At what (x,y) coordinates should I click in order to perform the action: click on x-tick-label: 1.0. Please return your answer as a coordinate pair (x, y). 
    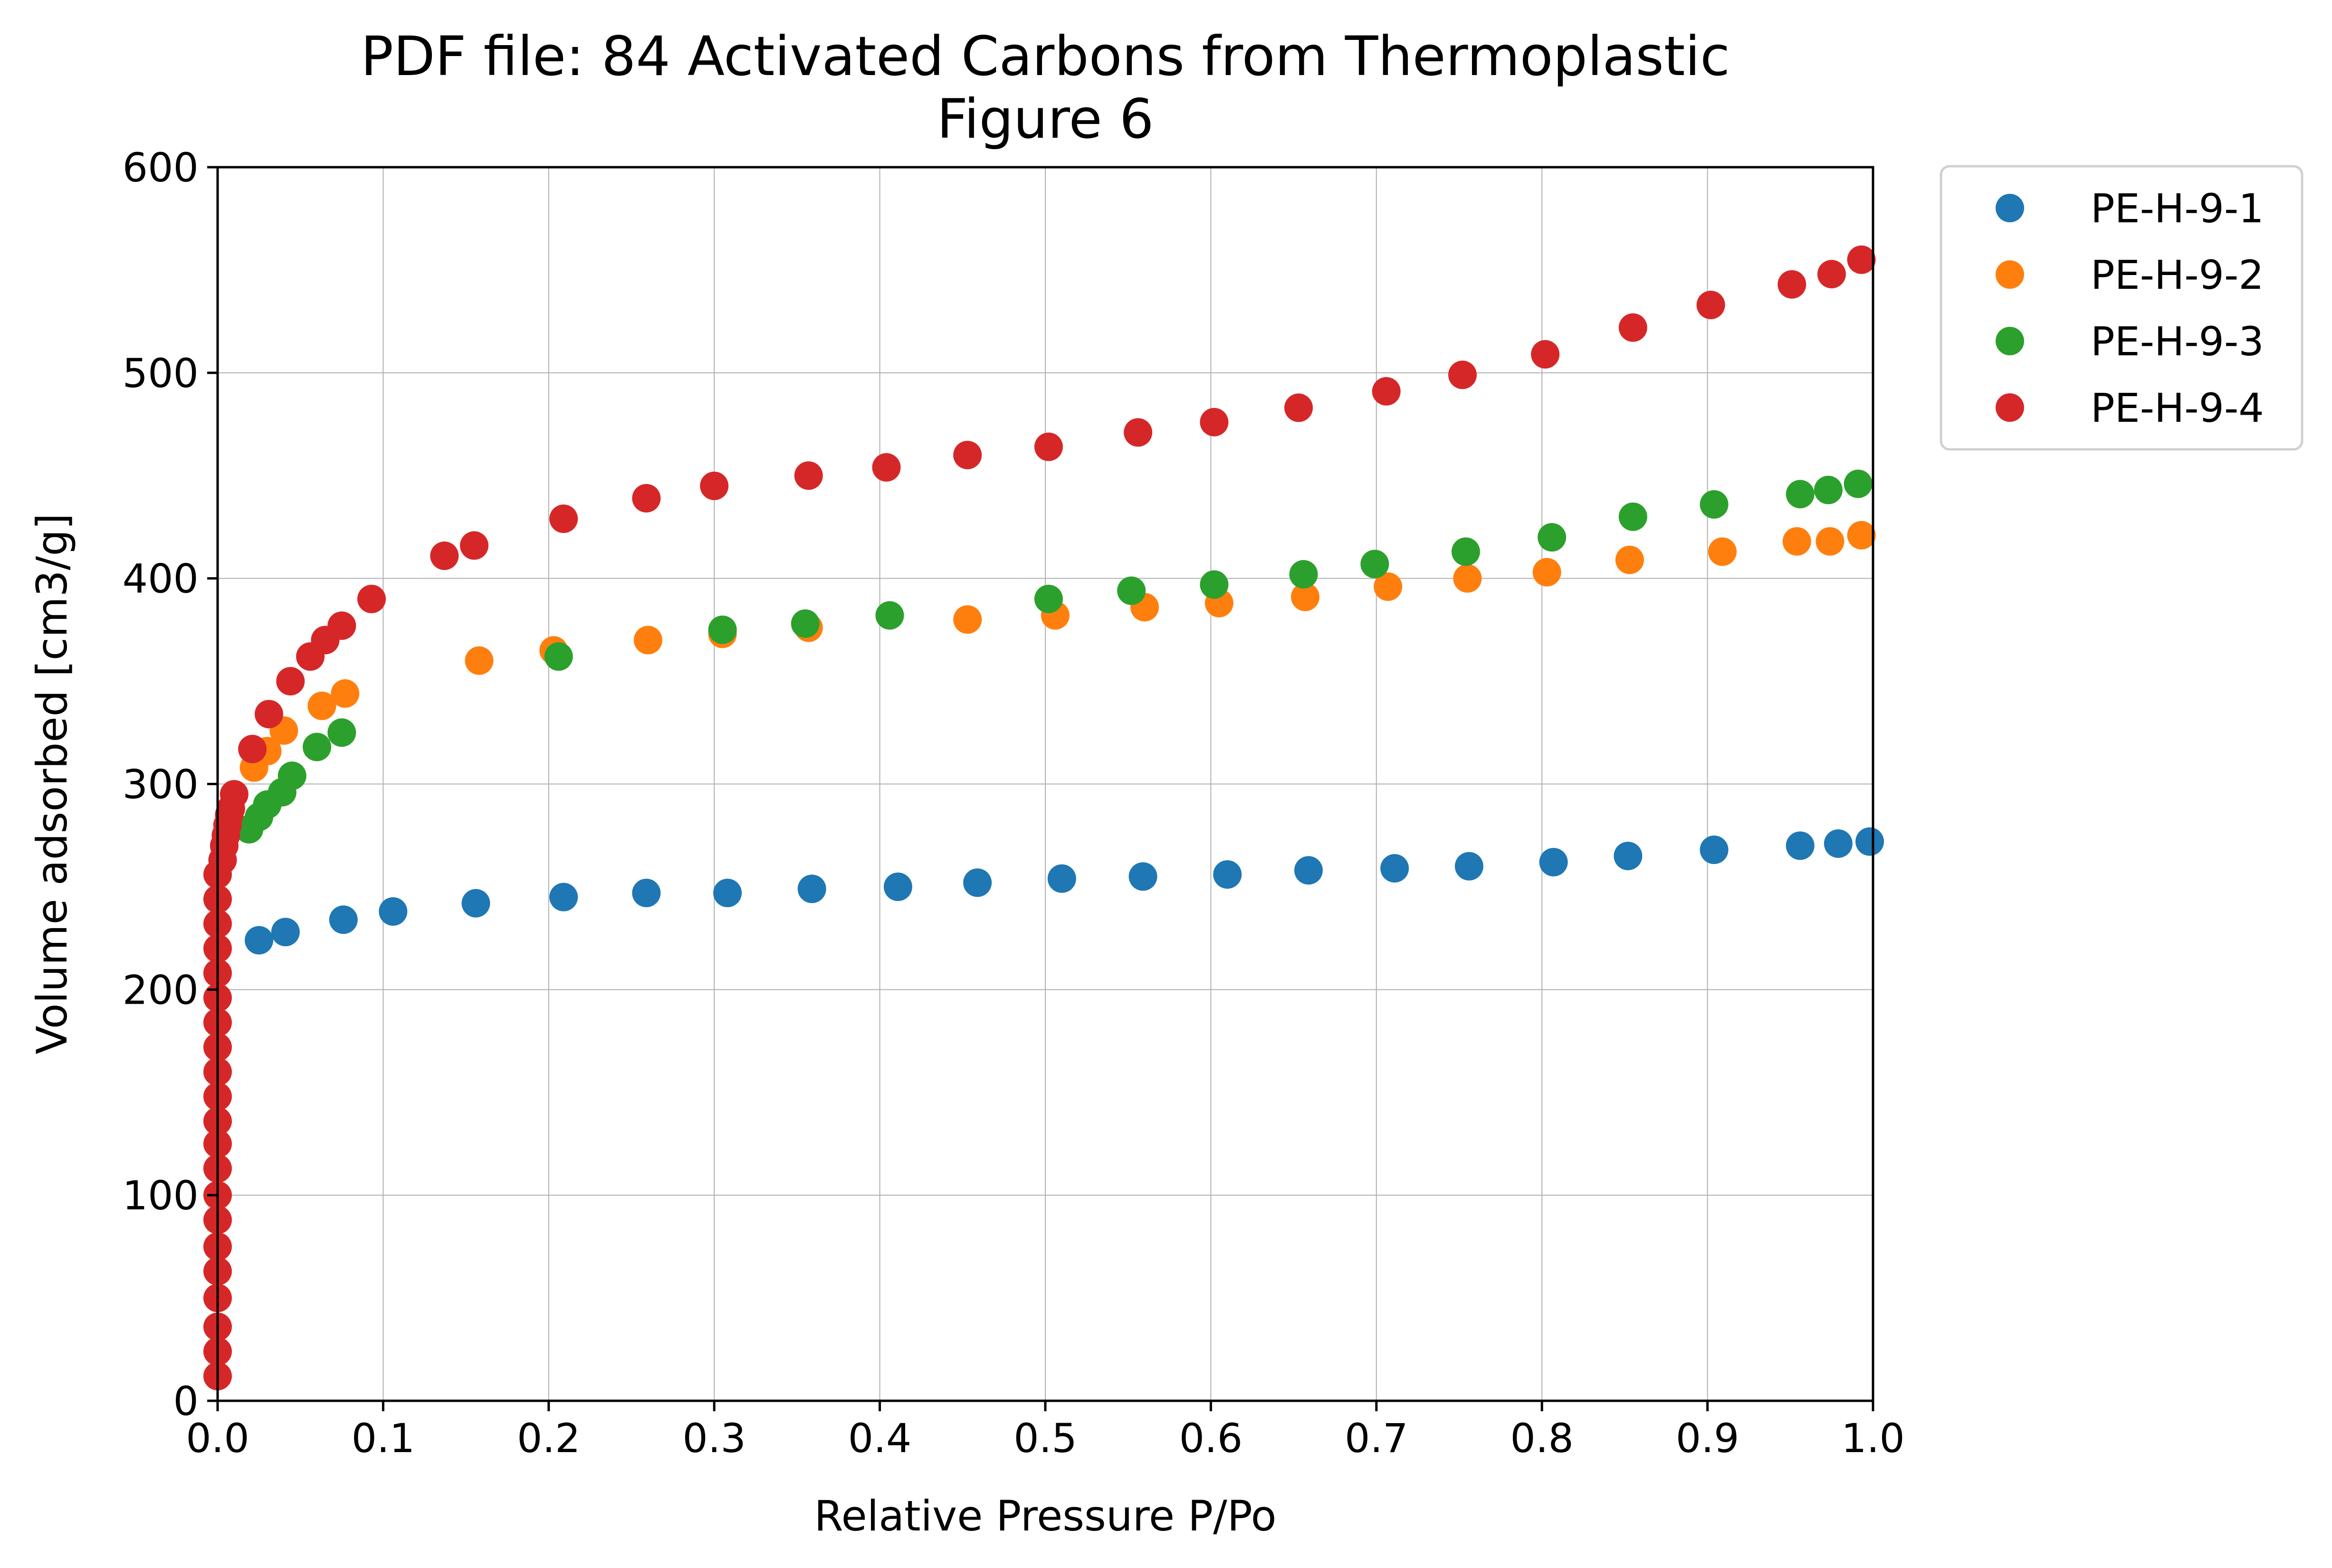
    Looking at the image, I should click on (1873, 1439).